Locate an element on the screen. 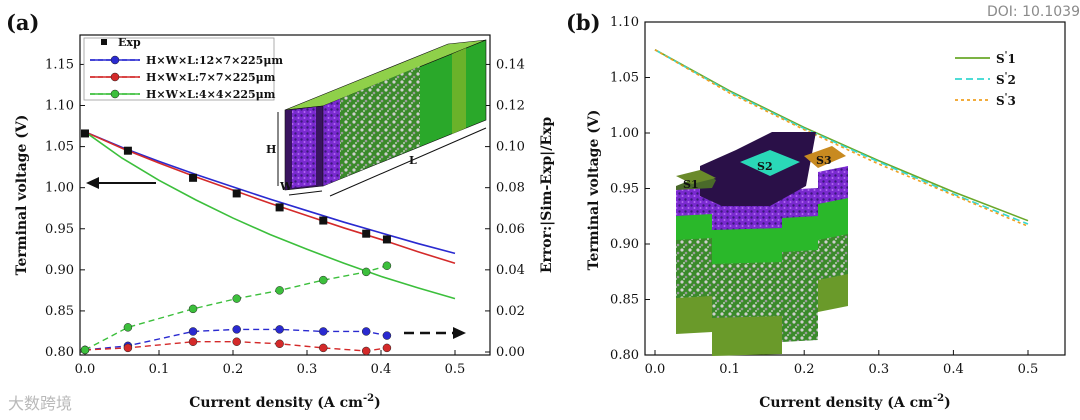  b-xtick-label: 0.3 is located at coordinates (878, 369).